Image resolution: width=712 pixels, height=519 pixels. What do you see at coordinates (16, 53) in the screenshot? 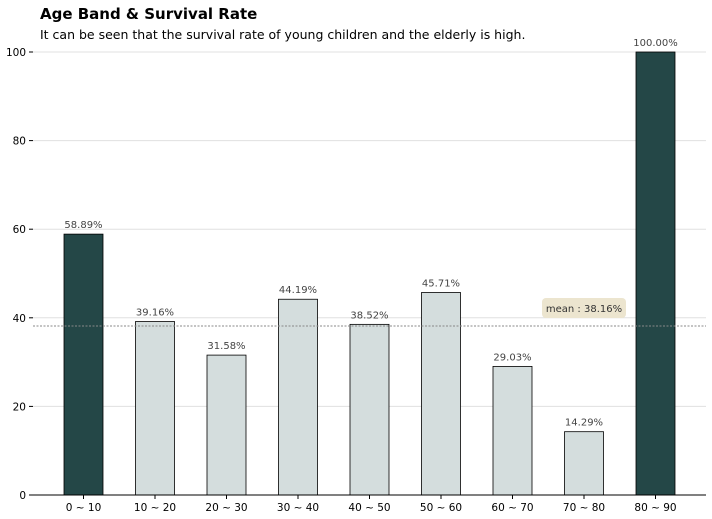
I see `y-tick-label: 100` at bounding box center [16, 53].